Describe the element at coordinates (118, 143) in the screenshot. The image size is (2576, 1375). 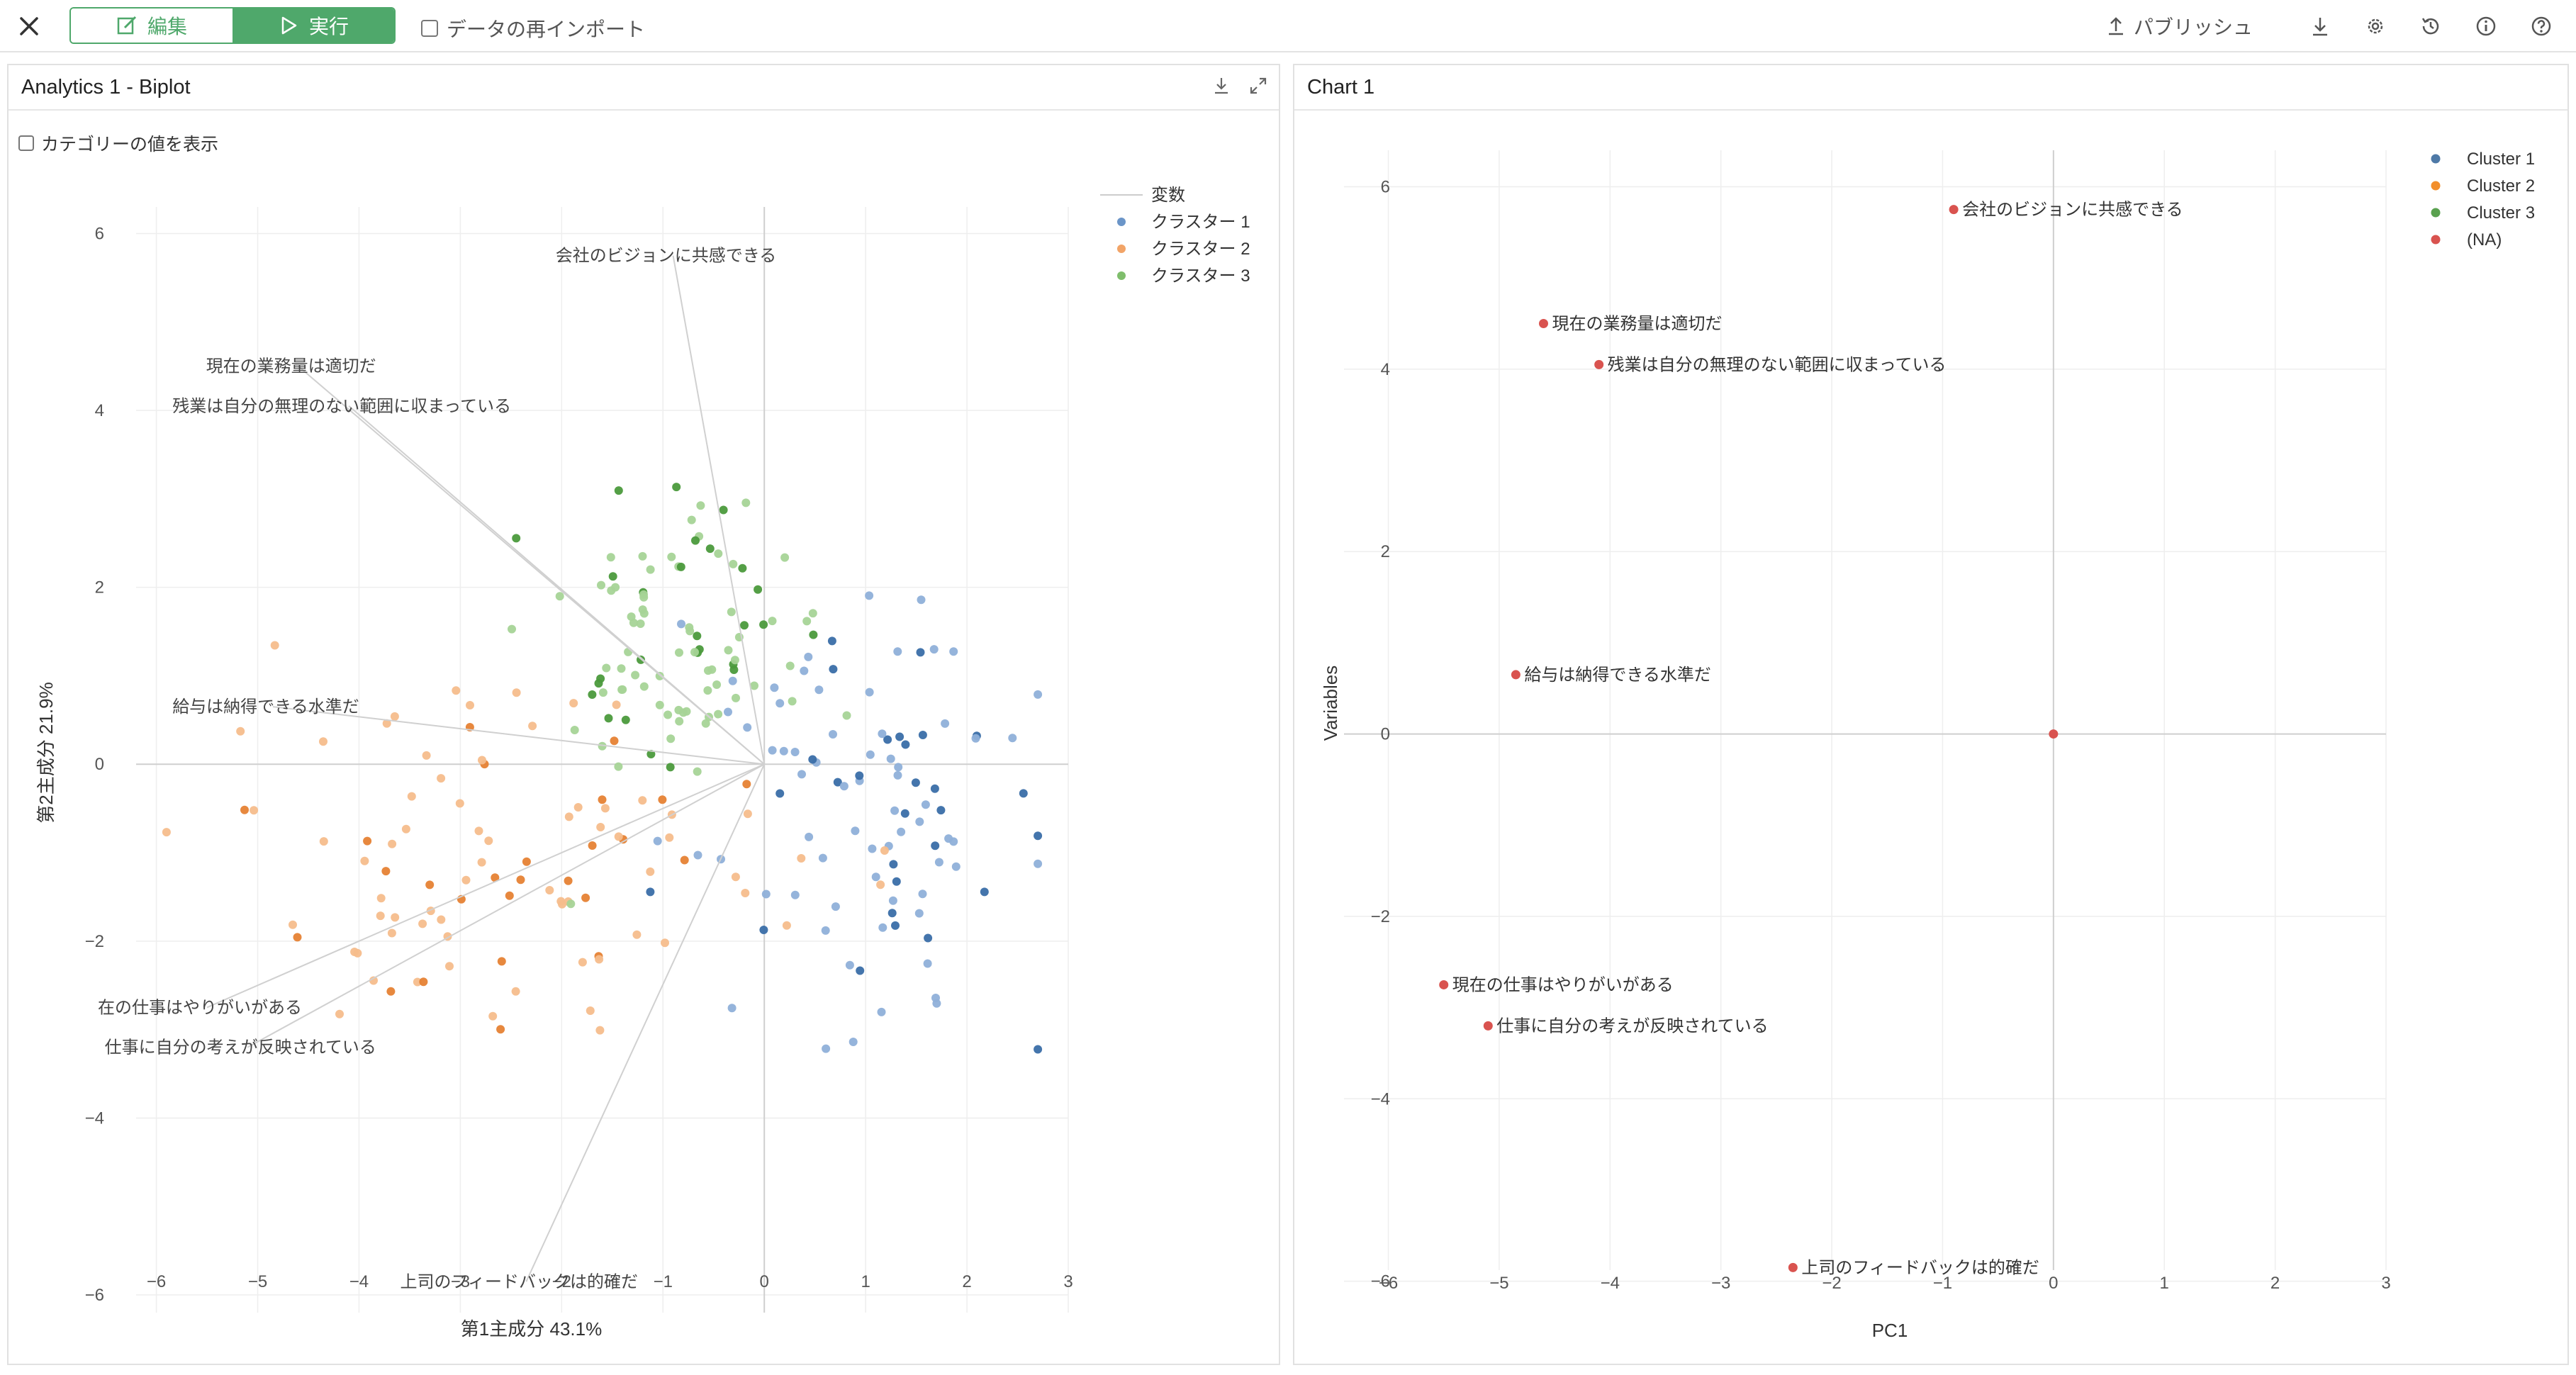
I see `show-category-toggle: カテゴリーの値を表示` at that location.